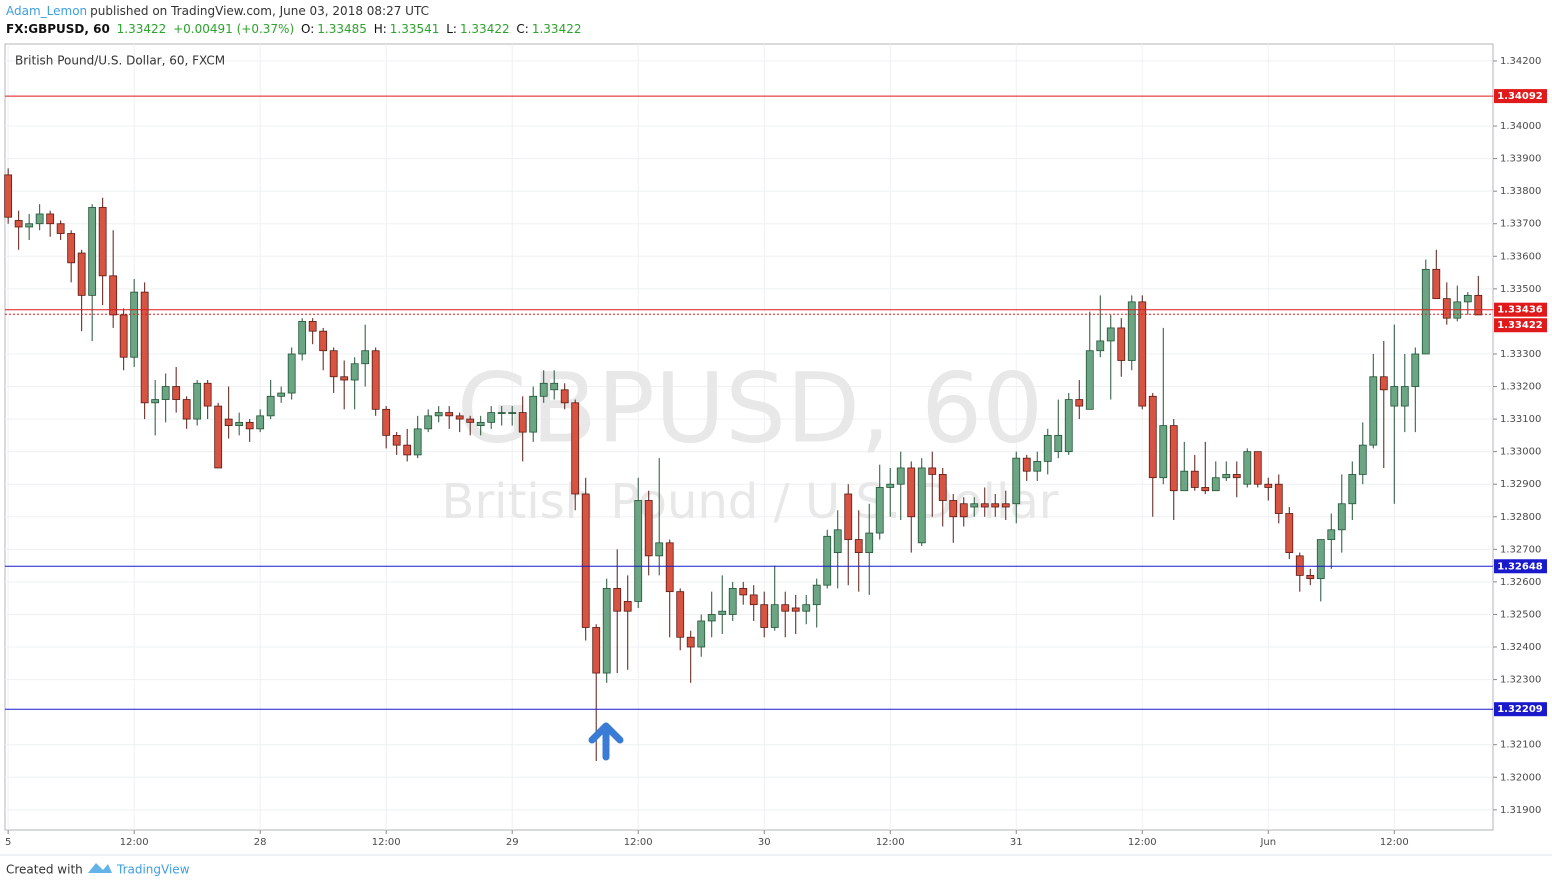 This screenshot has height=887, width=1552. What do you see at coordinates (1520, 582) in the screenshot?
I see `y-tick-label: 1.32600` at bounding box center [1520, 582].